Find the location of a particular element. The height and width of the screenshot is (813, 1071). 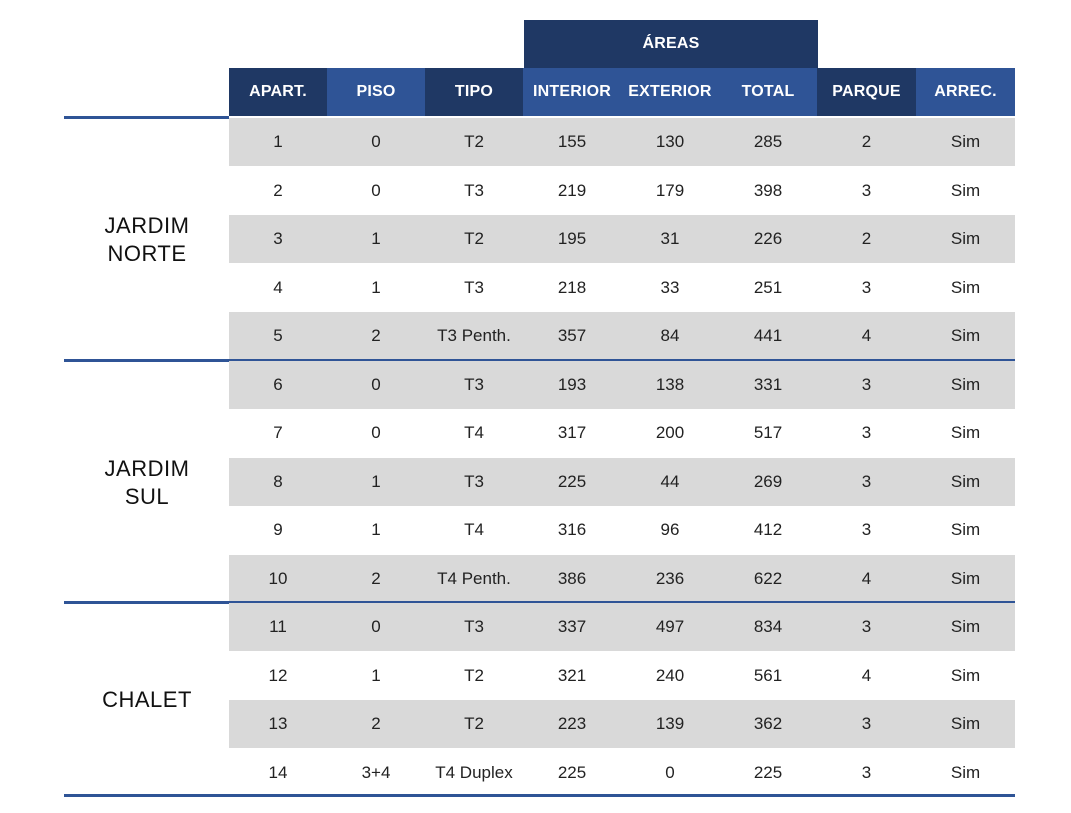

cell-total: 412 is located at coordinates (768, 529).